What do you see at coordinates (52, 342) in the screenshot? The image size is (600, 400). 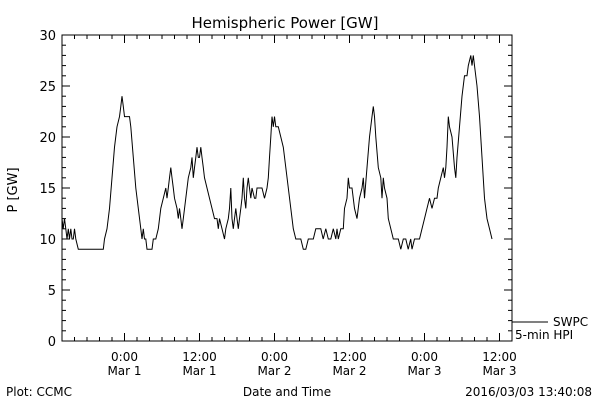 I see `y-tick-label: 0` at bounding box center [52, 342].